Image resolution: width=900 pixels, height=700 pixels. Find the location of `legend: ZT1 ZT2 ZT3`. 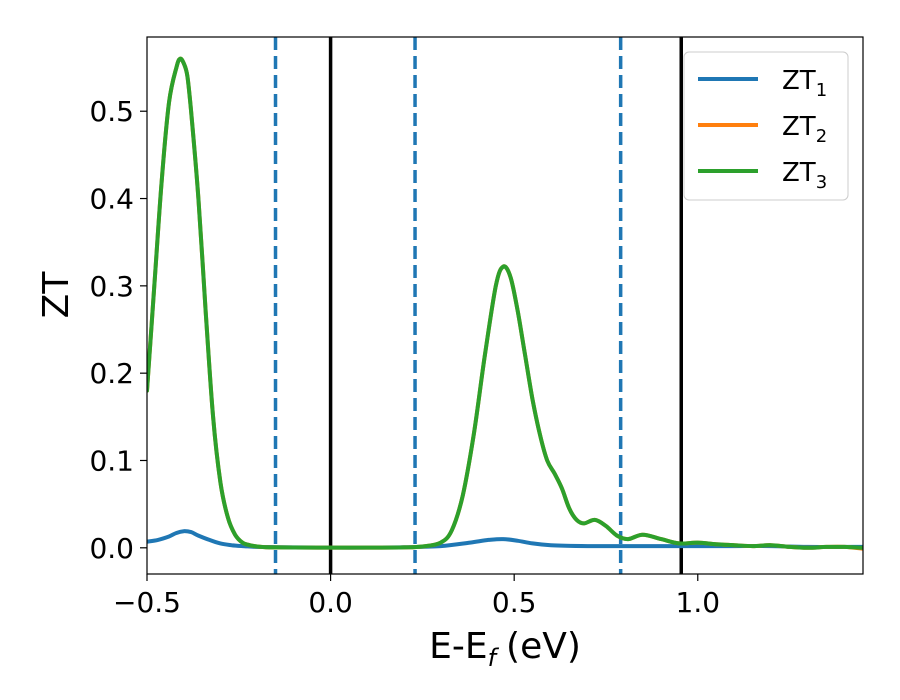

legend: ZT1 ZT2 ZT3 is located at coordinates (766, 126).